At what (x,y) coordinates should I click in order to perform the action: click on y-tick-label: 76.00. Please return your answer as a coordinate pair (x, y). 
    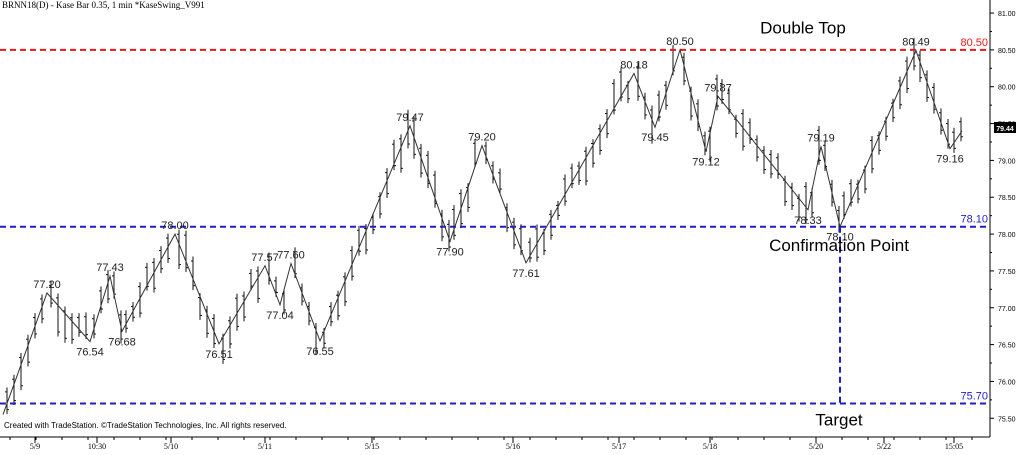
    Looking at the image, I should click on (1007, 382).